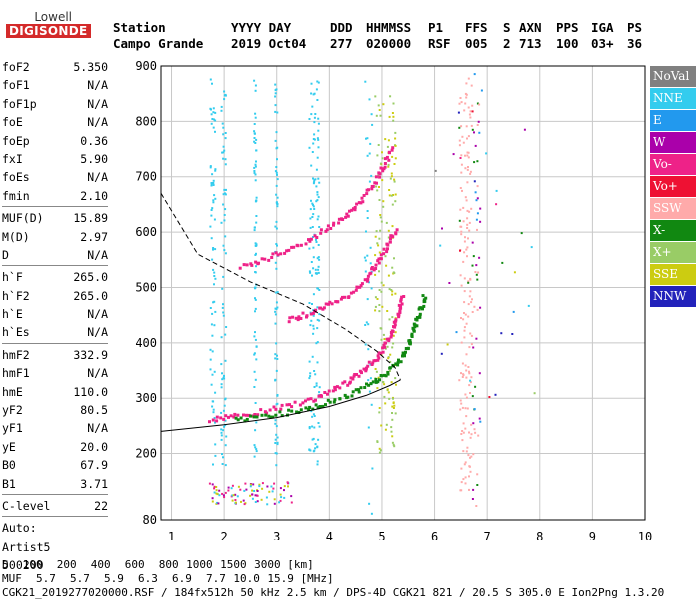 The height and width of the screenshot is (600, 700). Describe the element at coordinates (94, 410) in the screenshot. I see `param-value: 80.5` at that location.